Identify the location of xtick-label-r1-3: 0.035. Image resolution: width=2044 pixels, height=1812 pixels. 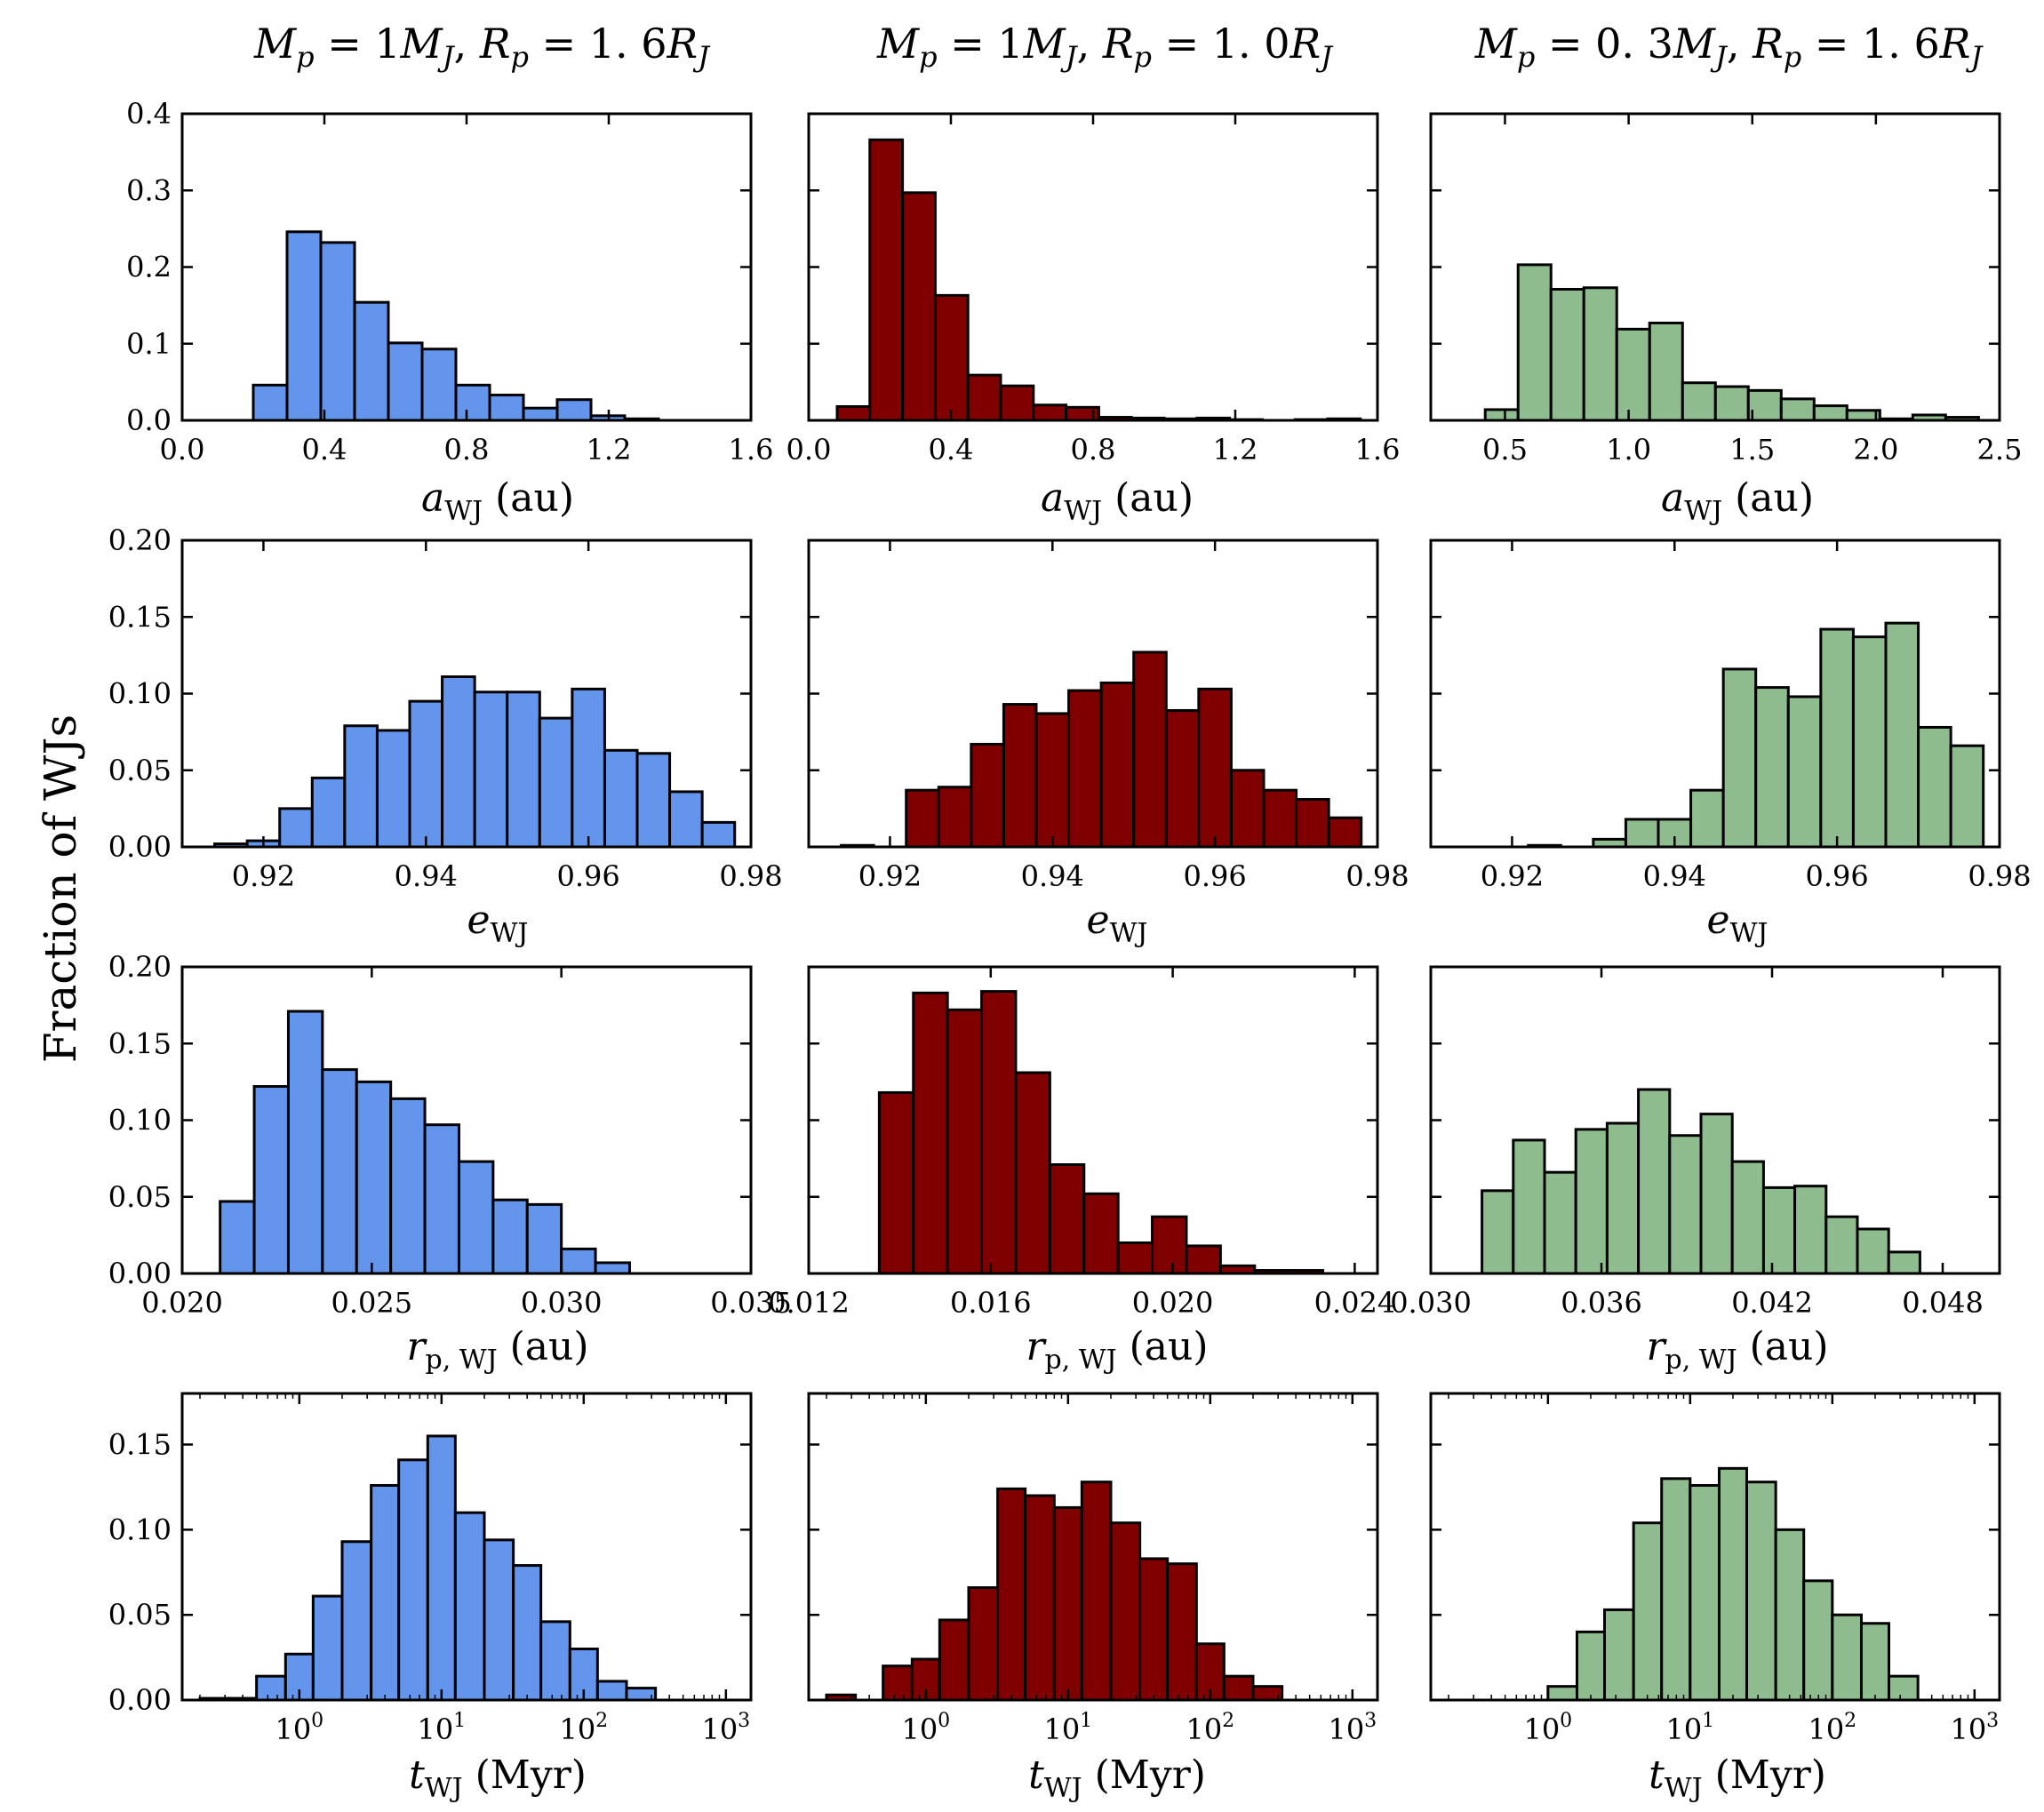
(751, 1303).